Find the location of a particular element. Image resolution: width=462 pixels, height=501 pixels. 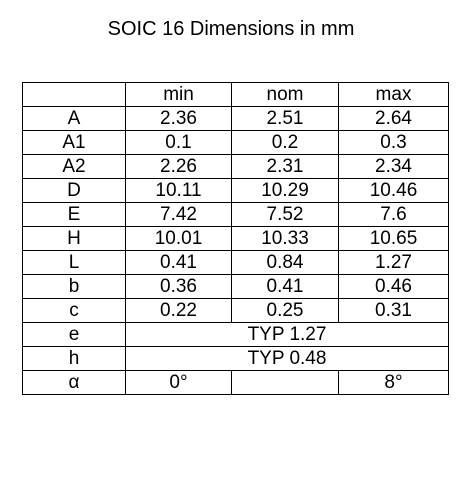

data-row: A1 0.1 0.2 0.3 is located at coordinates (235, 142).